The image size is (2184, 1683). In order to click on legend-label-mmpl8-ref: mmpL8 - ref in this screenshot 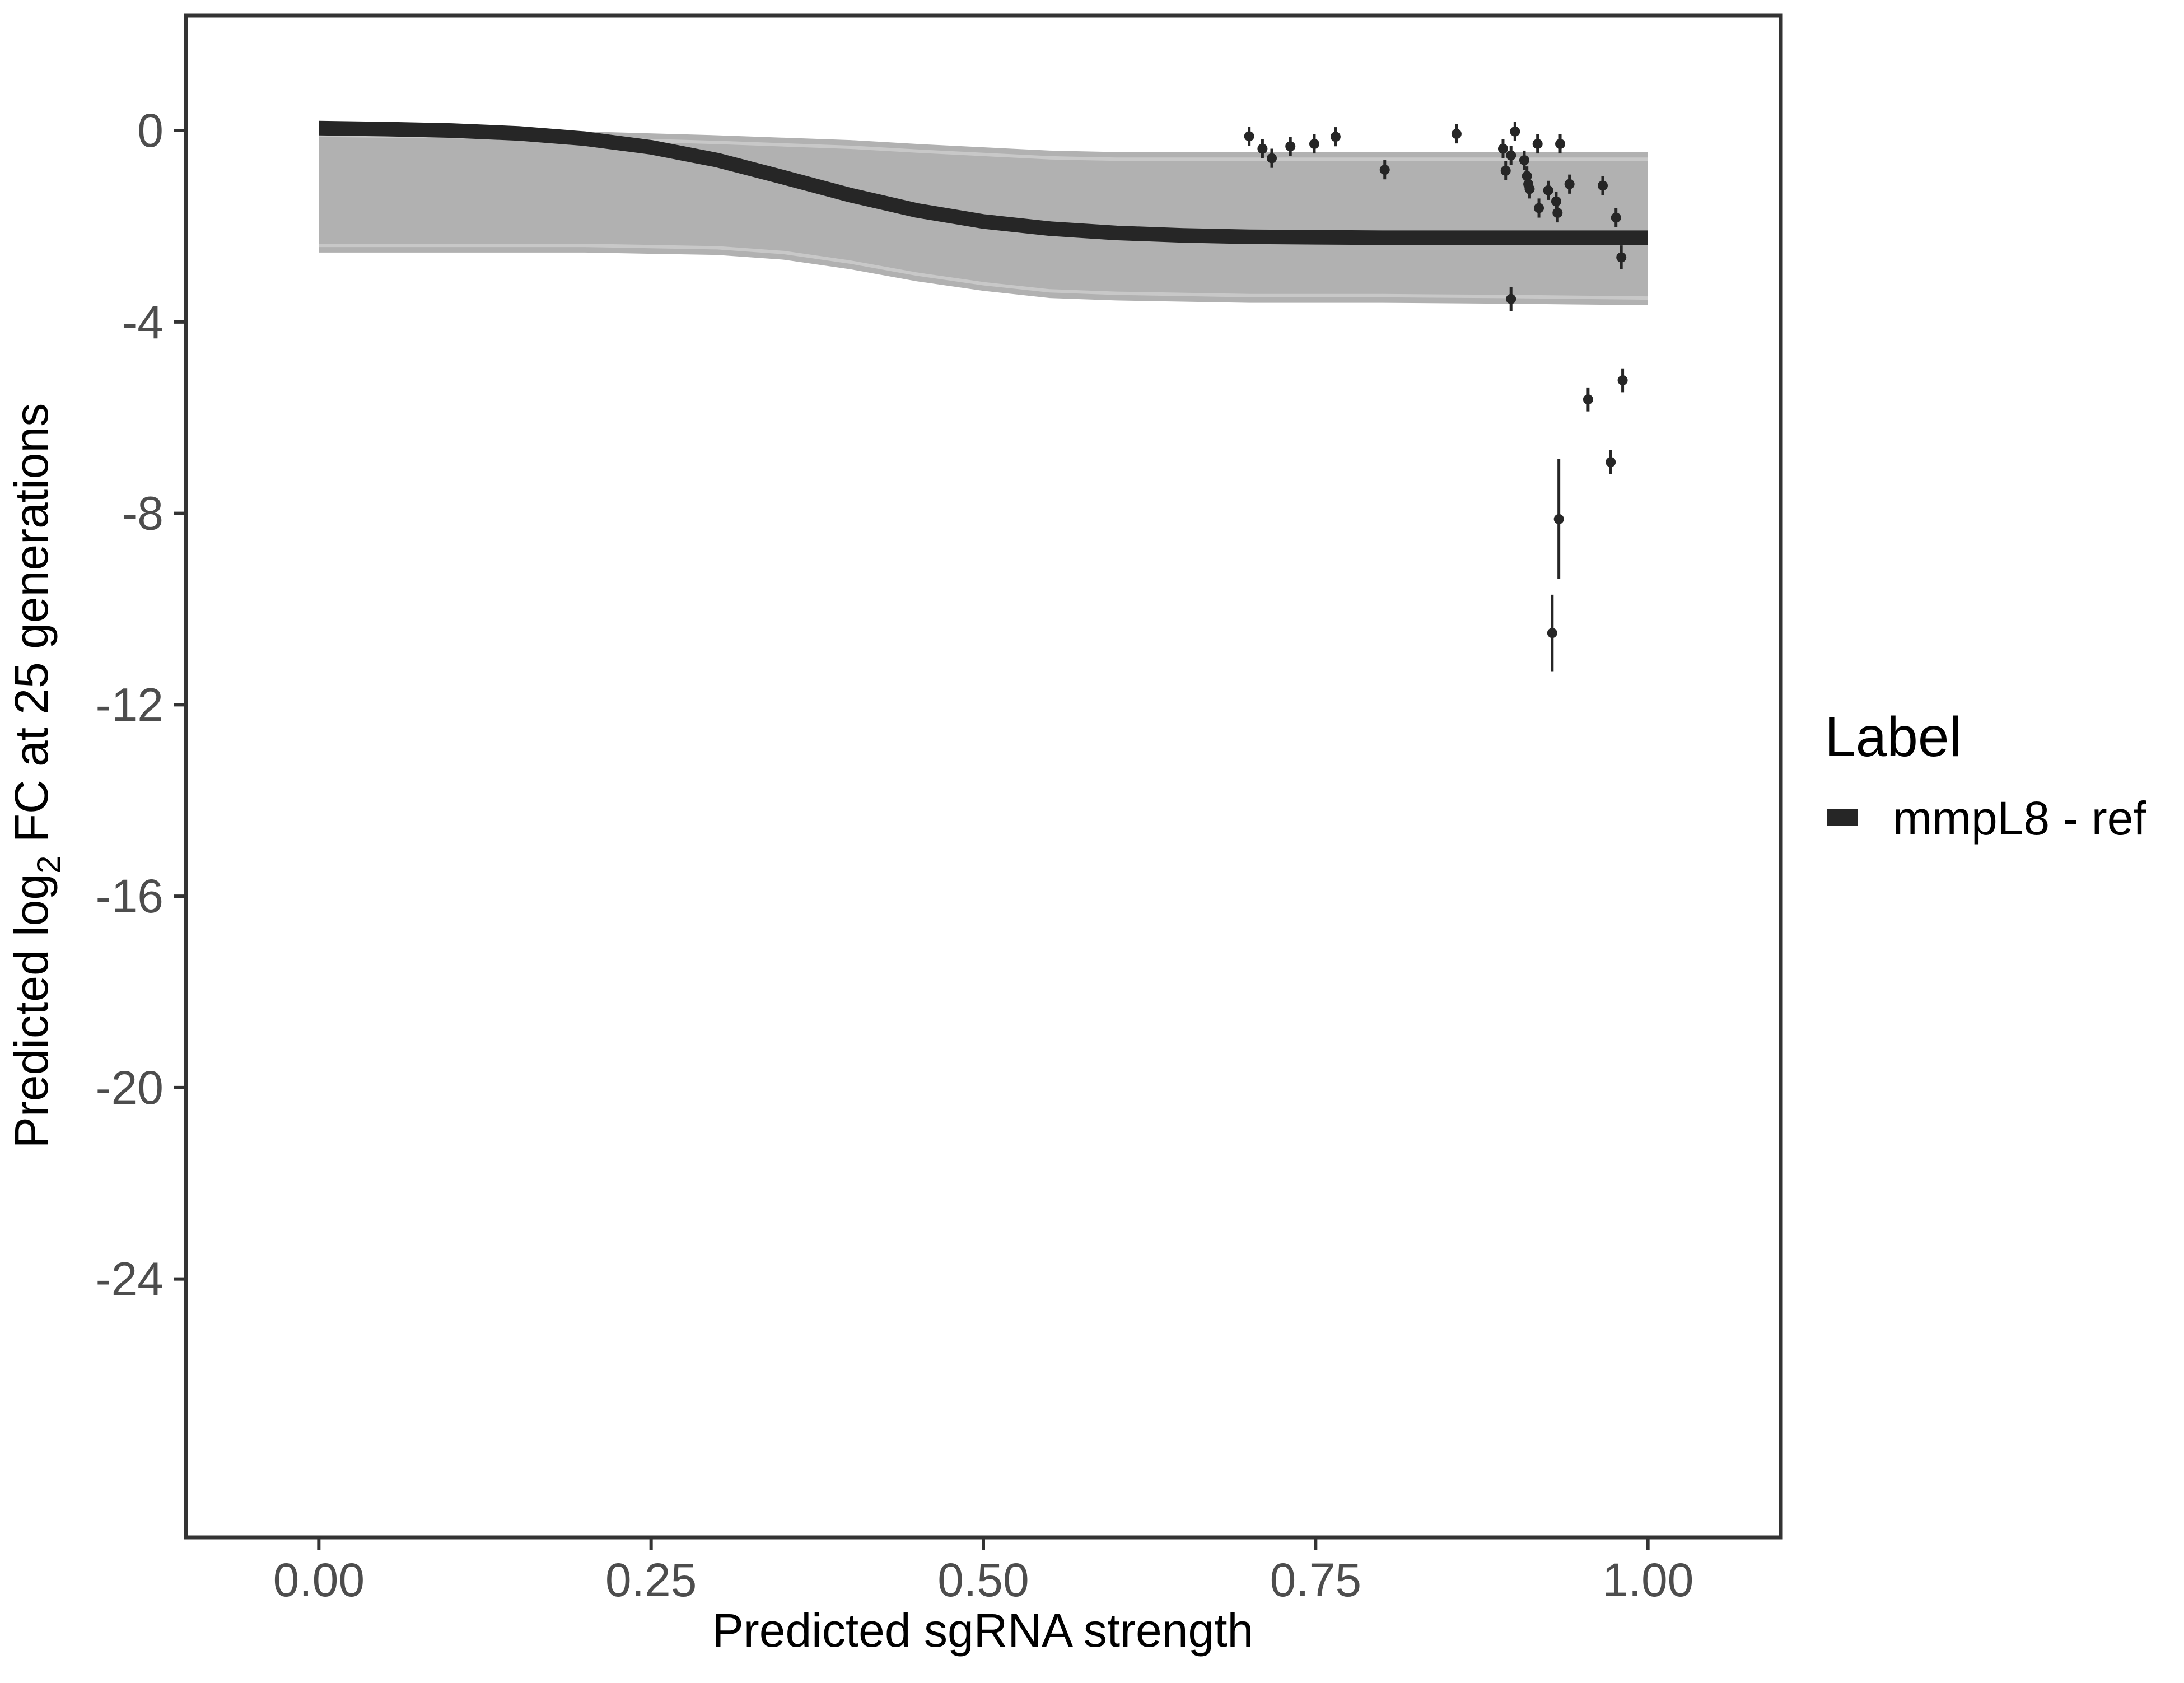, I will do `click(2020, 818)`.